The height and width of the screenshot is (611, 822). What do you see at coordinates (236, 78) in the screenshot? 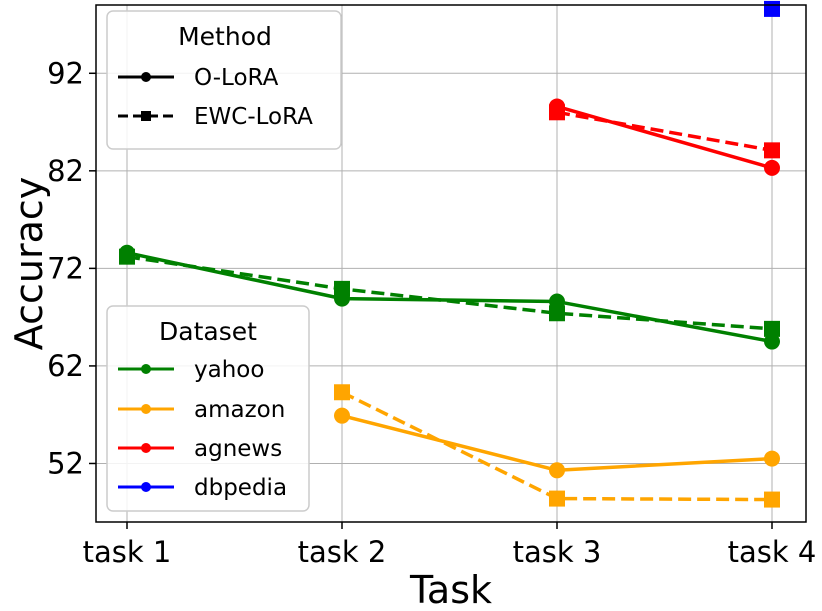
I see `legend-o-lora-label: O-LoRA` at bounding box center [236, 78].